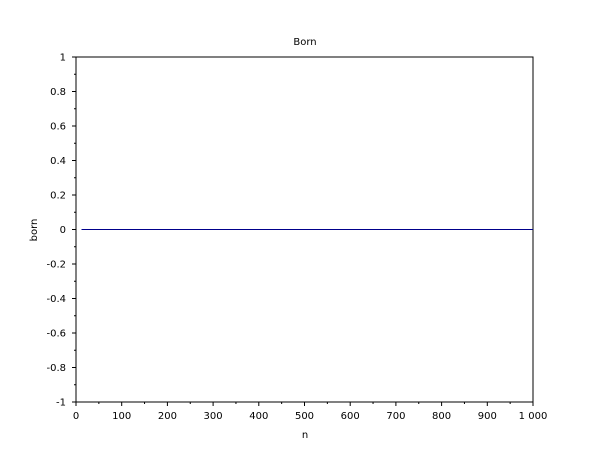 The width and height of the screenshot is (610, 460). I want to click on y-tick-label: 0.2, so click(58, 196).